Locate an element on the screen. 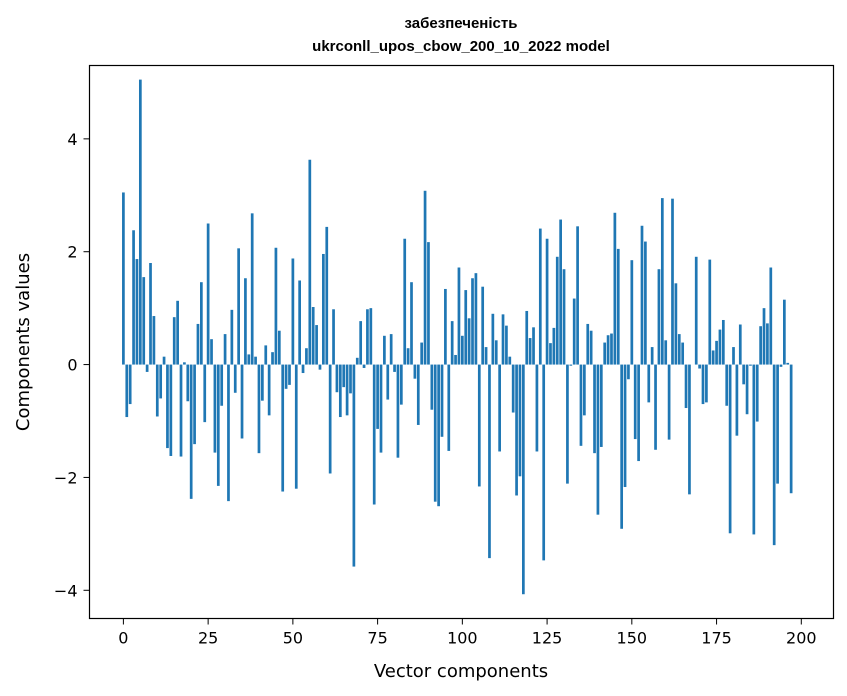 The width and height of the screenshot is (847, 696). y-tick-label: 2 is located at coordinates (72, 252).